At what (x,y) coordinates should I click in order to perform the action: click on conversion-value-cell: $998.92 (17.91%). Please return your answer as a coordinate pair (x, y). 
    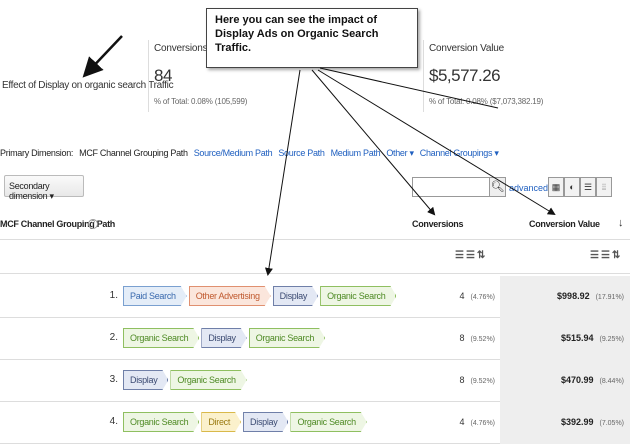
    Looking at the image, I should click on (564, 296).